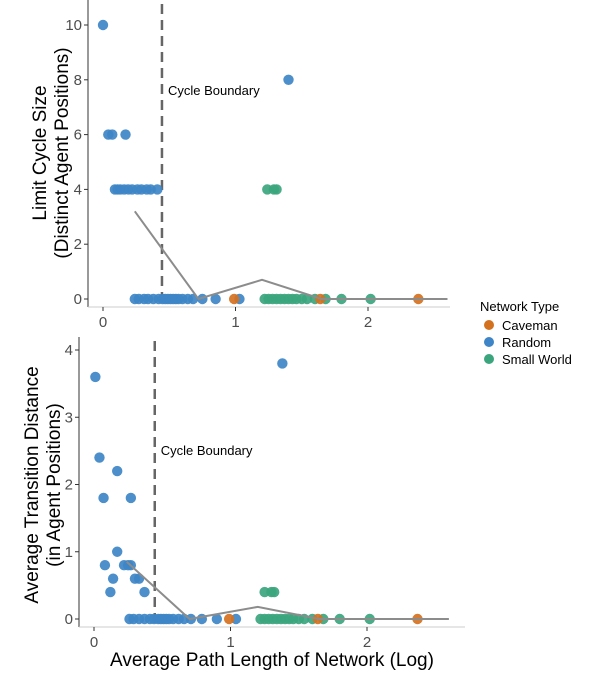 The width and height of the screenshot is (604, 682). What do you see at coordinates (69, 552) in the screenshot?
I see `bottom-y-tick-label: 1` at bounding box center [69, 552].